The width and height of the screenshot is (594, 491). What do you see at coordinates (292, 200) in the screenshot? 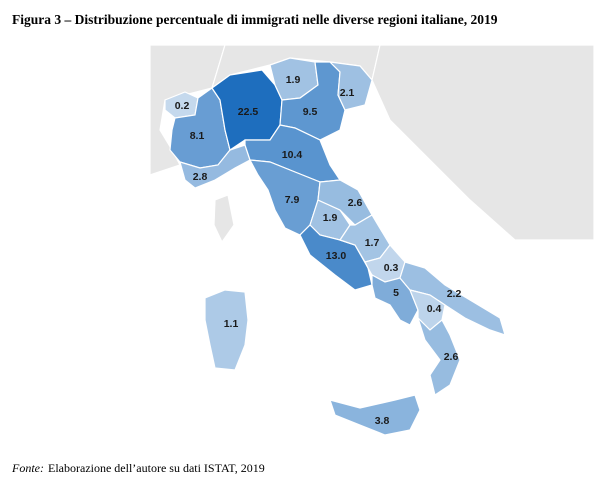
I see `region-value-label: 7.9` at bounding box center [292, 200].